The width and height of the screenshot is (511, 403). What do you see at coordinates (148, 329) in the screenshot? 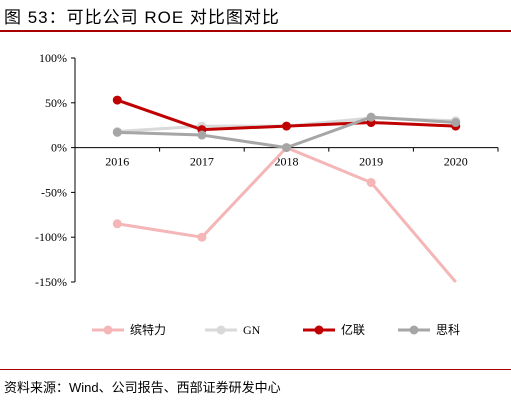
I see `legend-label: 缤特力` at bounding box center [148, 329].